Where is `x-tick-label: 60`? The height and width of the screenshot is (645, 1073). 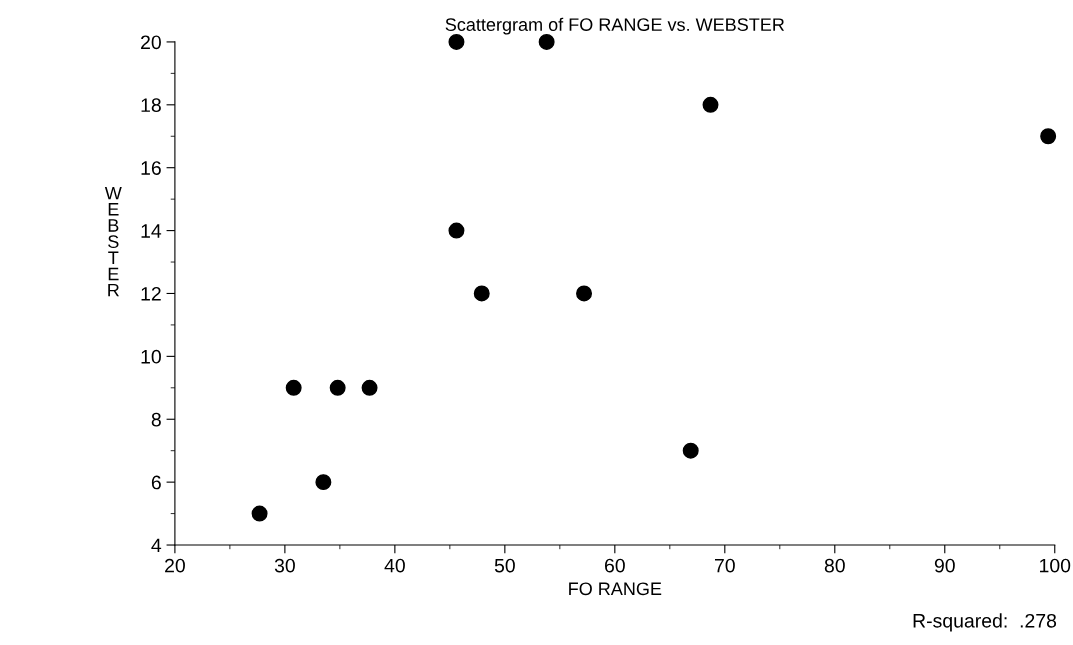
x-tick-label: 60 is located at coordinates (615, 565).